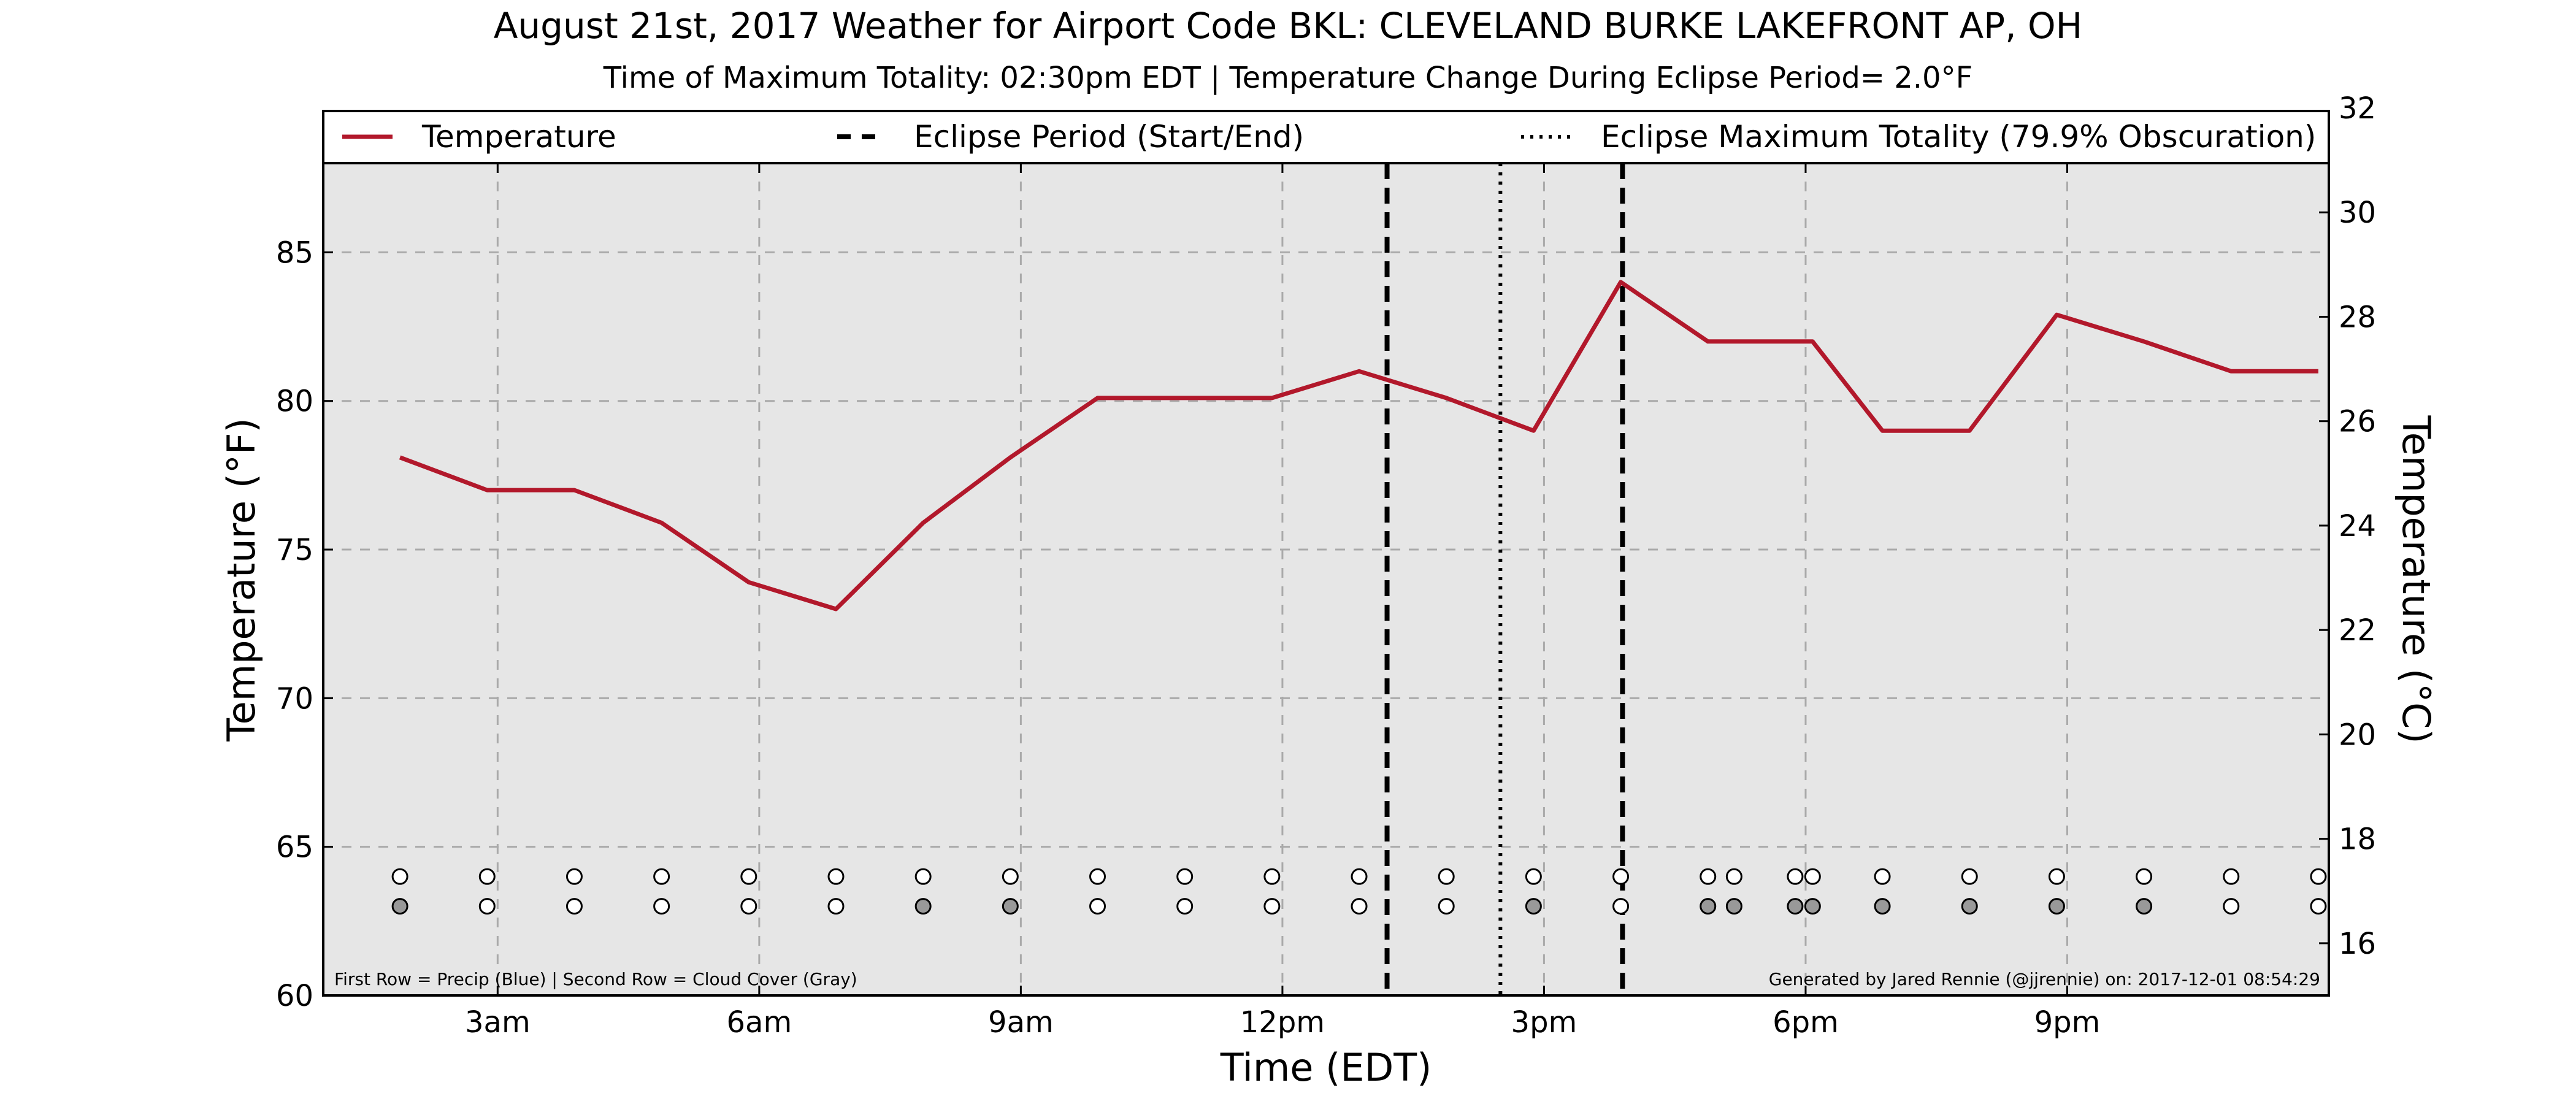  What do you see at coordinates (1806, 1022) in the screenshot?
I see `x-tick-label: 6pm` at bounding box center [1806, 1022].